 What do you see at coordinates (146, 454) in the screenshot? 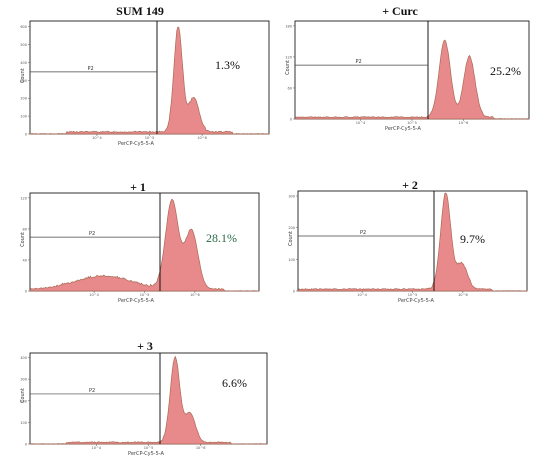
I see `x-axis-label-3: PerCP-Cy5-5-A` at bounding box center [146, 454].